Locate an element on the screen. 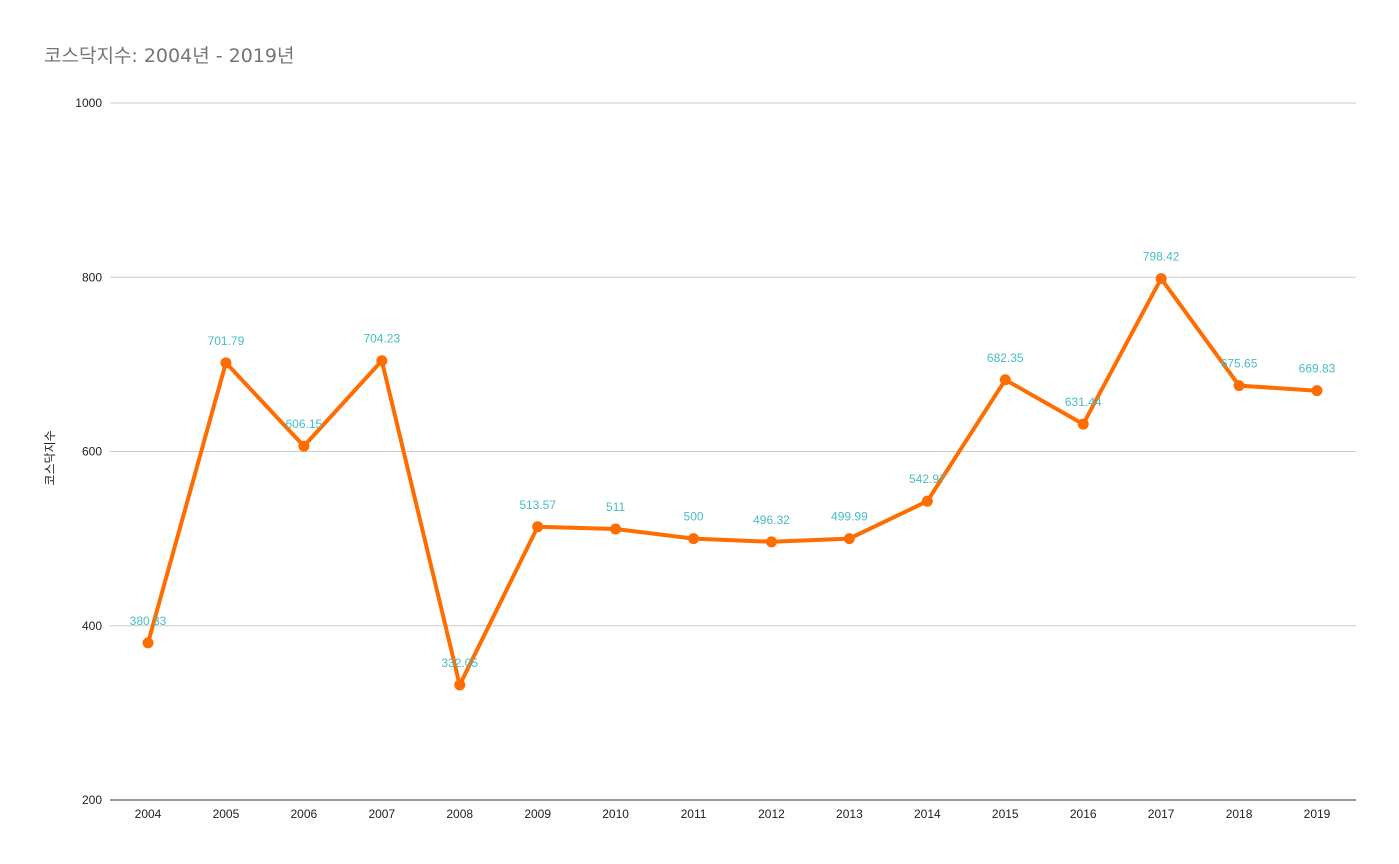 The height and width of the screenshot is (864, 1399). data-label-2014: 542.97 is located at coordinates (927, 479).